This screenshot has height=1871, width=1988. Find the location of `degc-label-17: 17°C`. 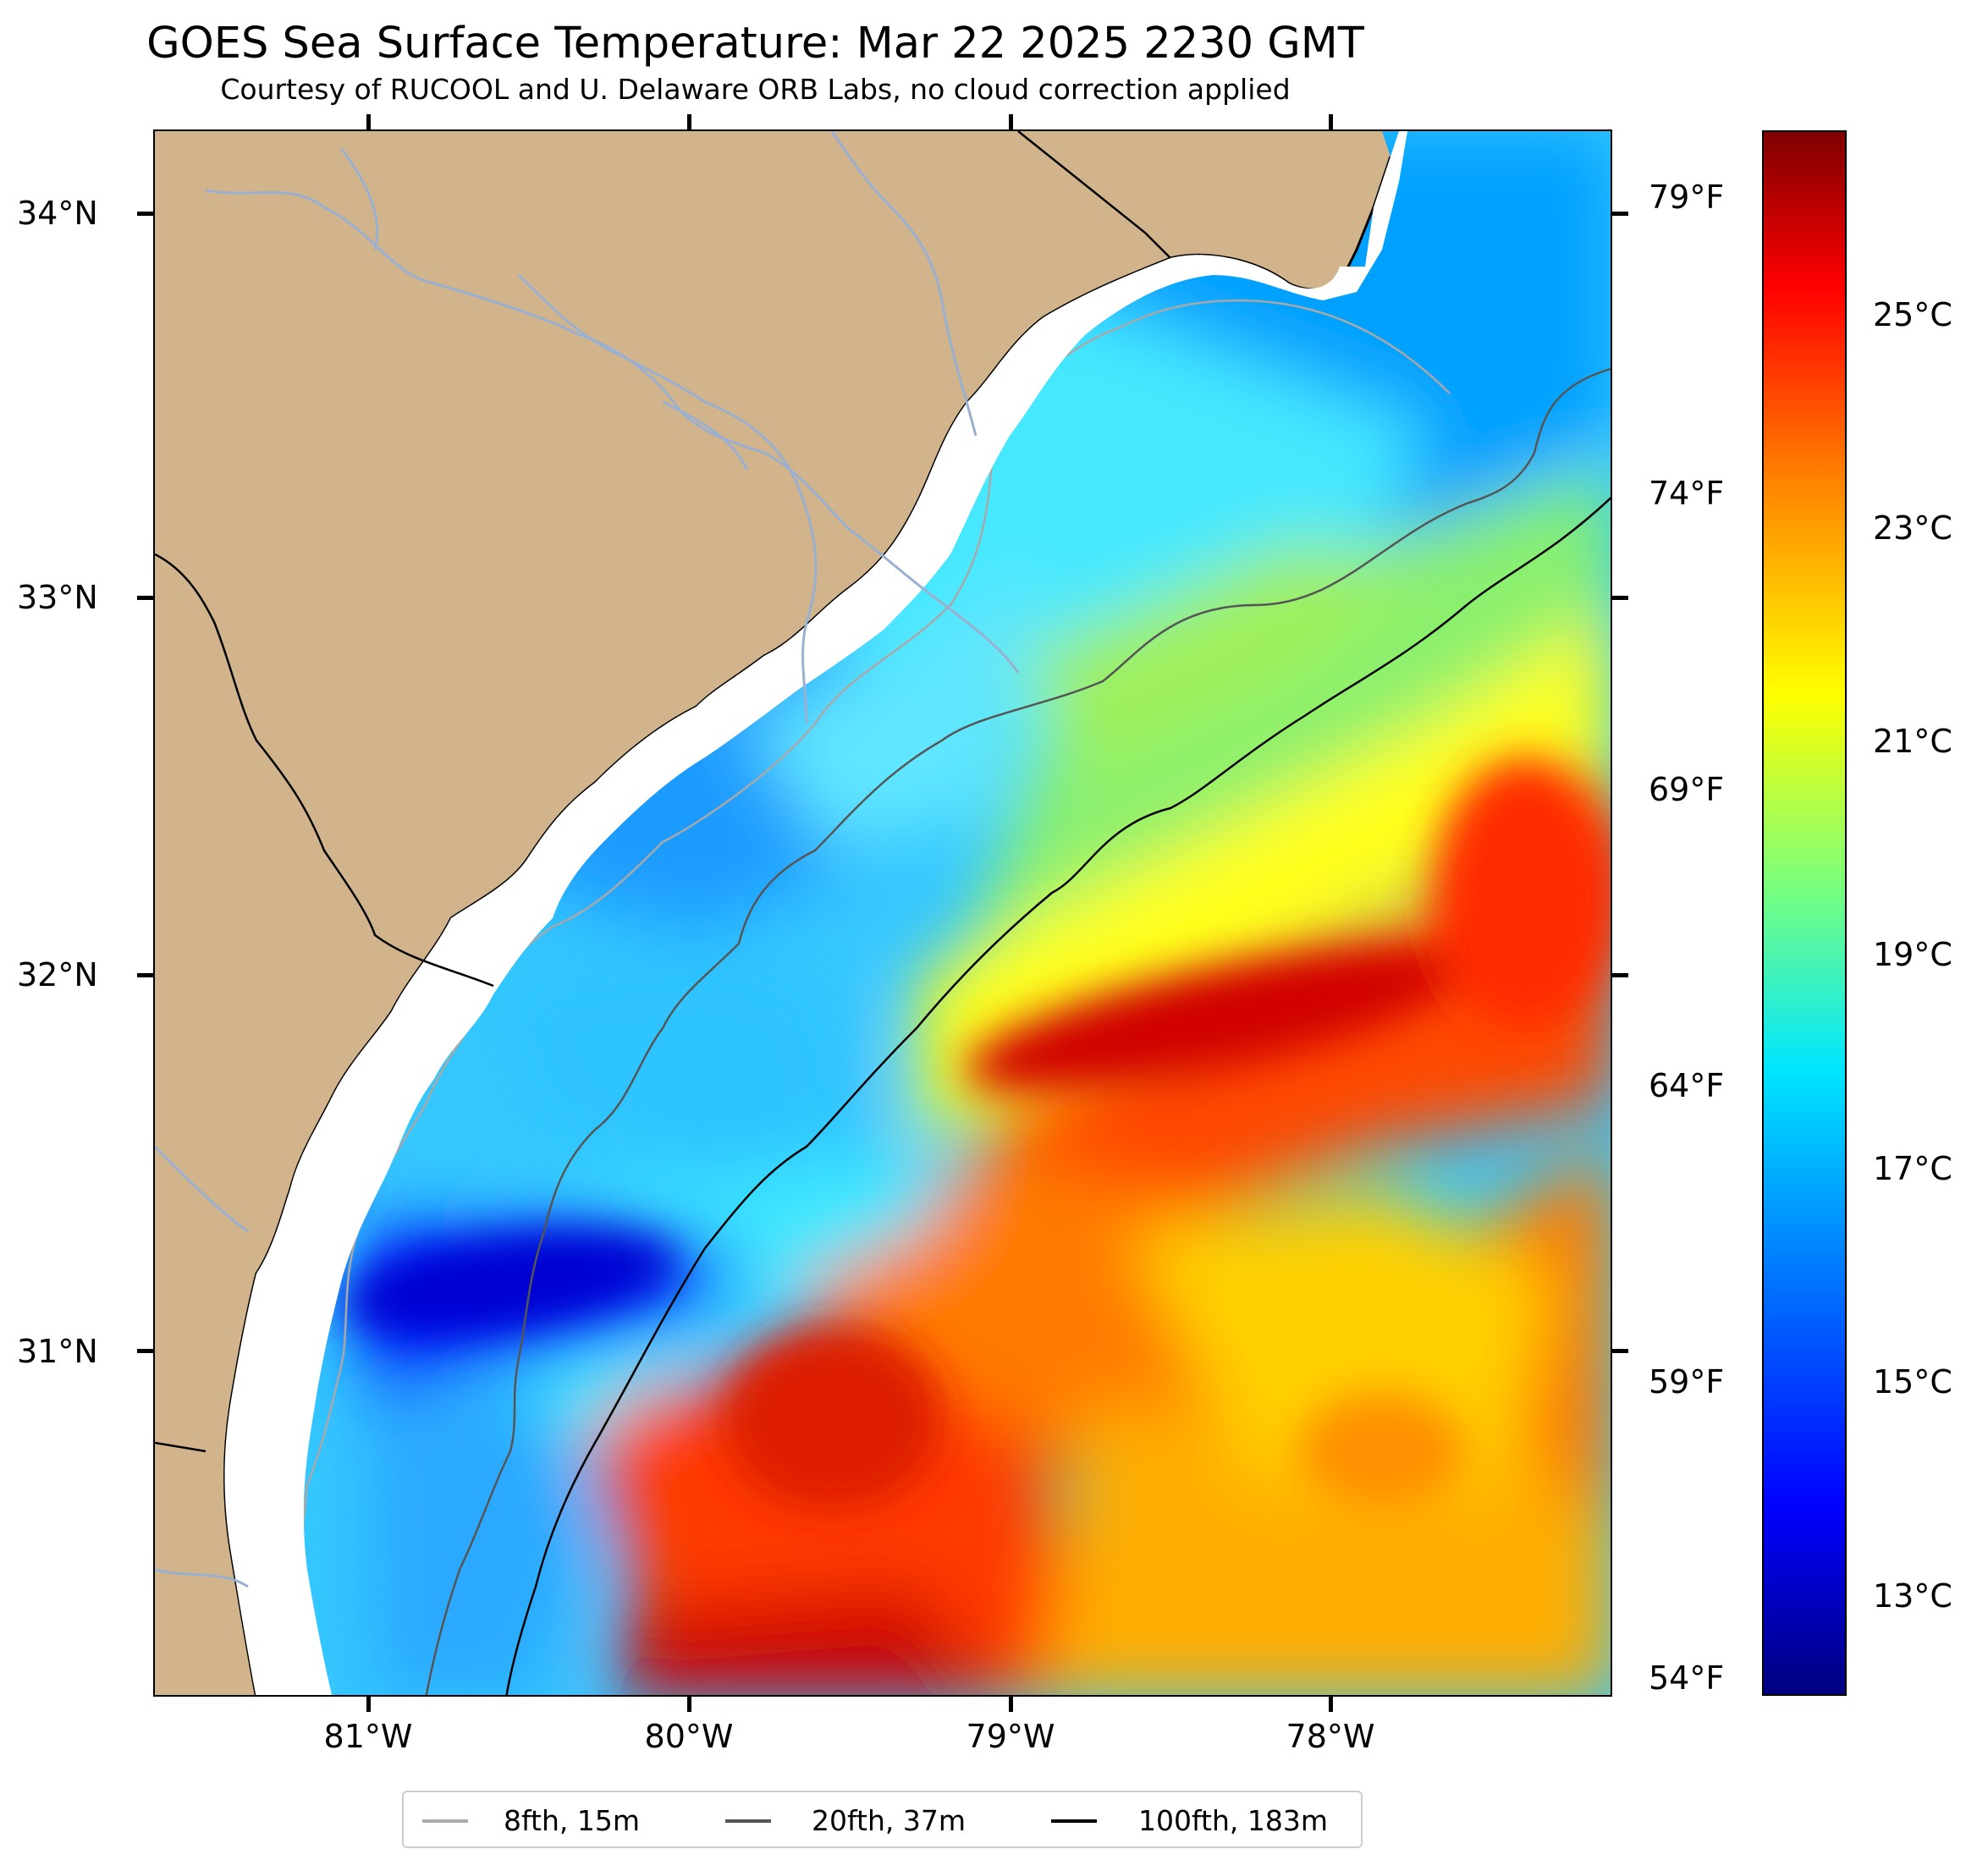

degc-label-17: 17°C is located at coordinates (1912, 1168).